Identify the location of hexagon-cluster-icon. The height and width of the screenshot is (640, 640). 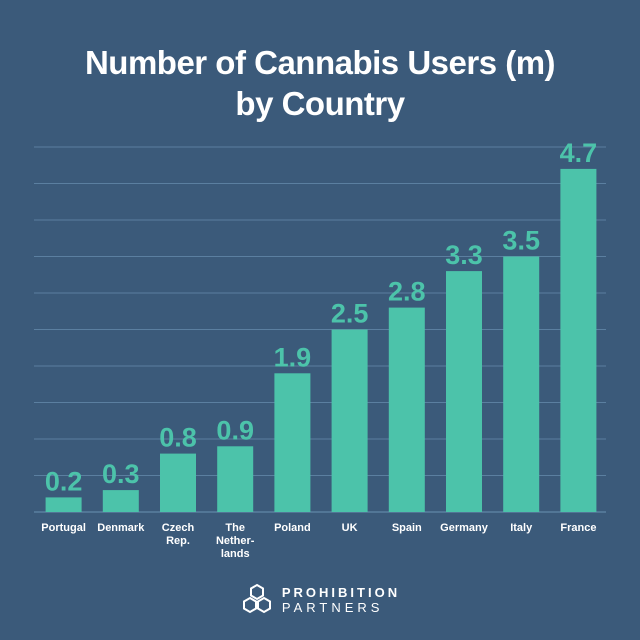
(256, 598).